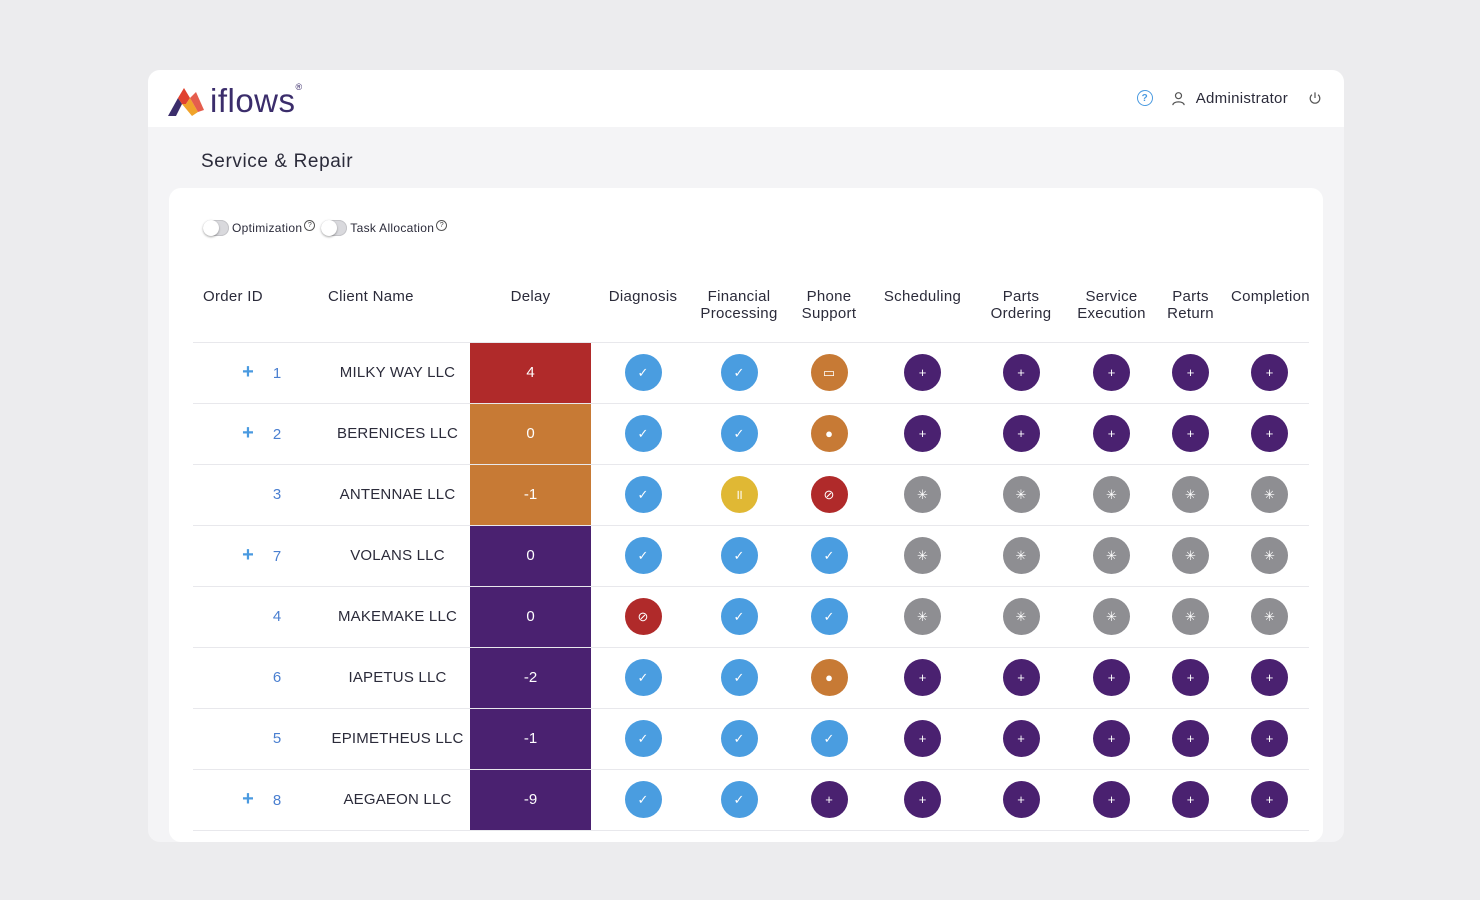 Image resolution: width=1480 pixels, height=900 pixels. I want to click on table-row: +7 VOLANS LLC 0 ✓ ✓ ✓ ✳ ✳ ✳ ✳ ✳, so click(751, 556).